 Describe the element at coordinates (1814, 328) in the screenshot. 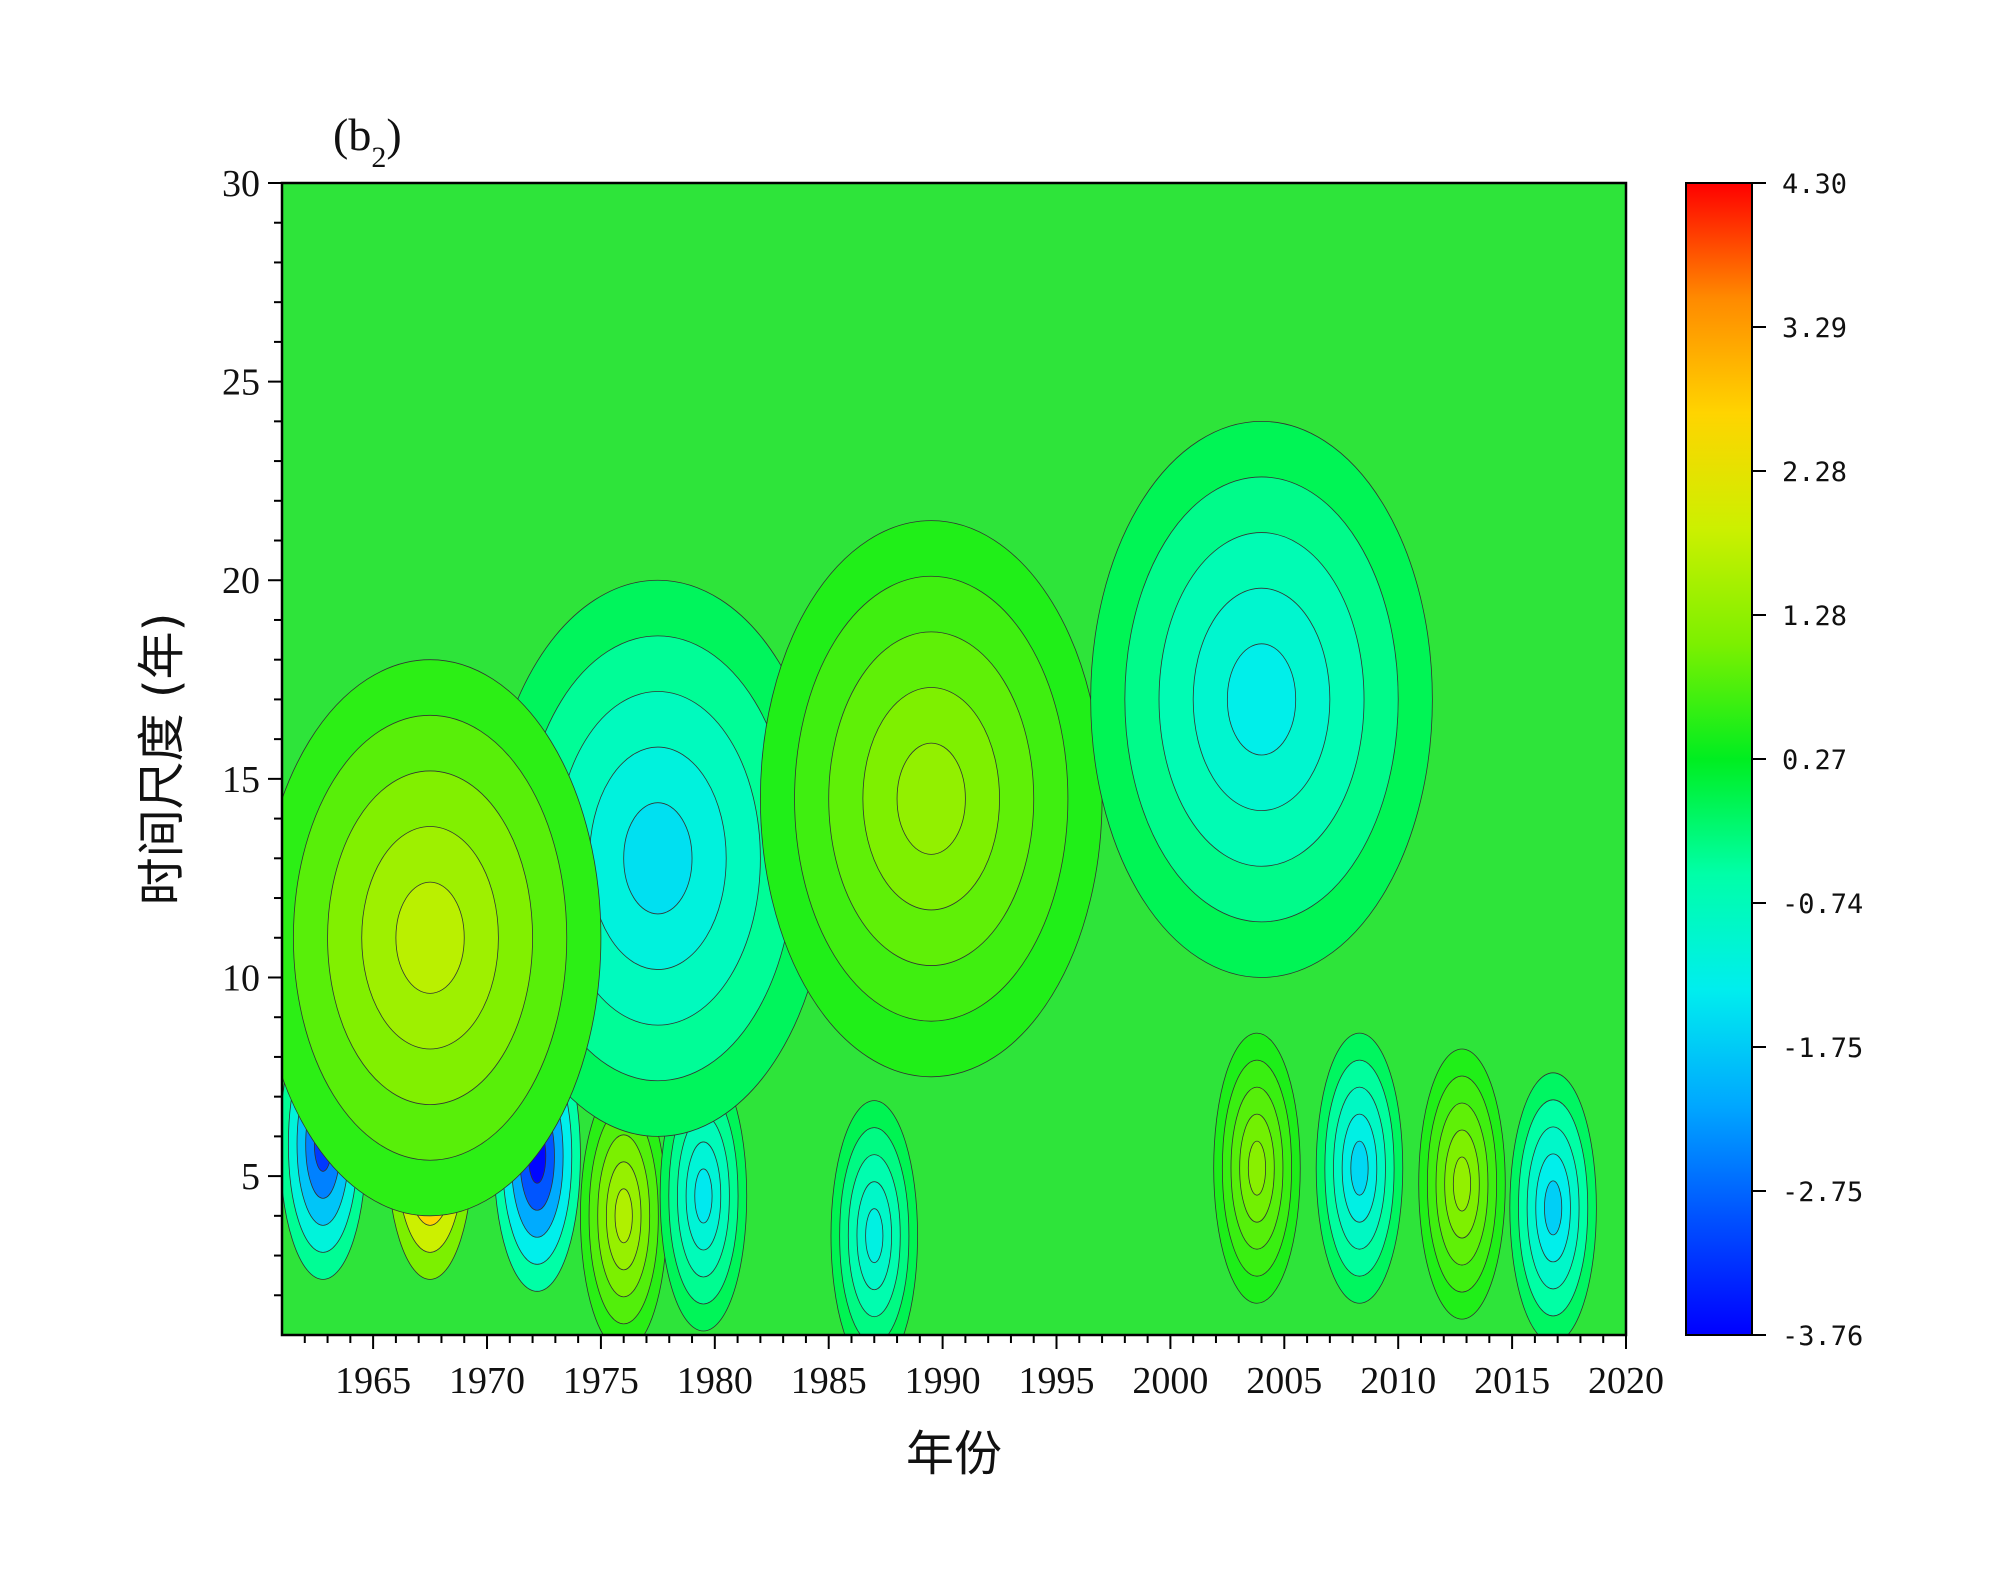

I see `colorbar-tick-label: 3.29` at that location.